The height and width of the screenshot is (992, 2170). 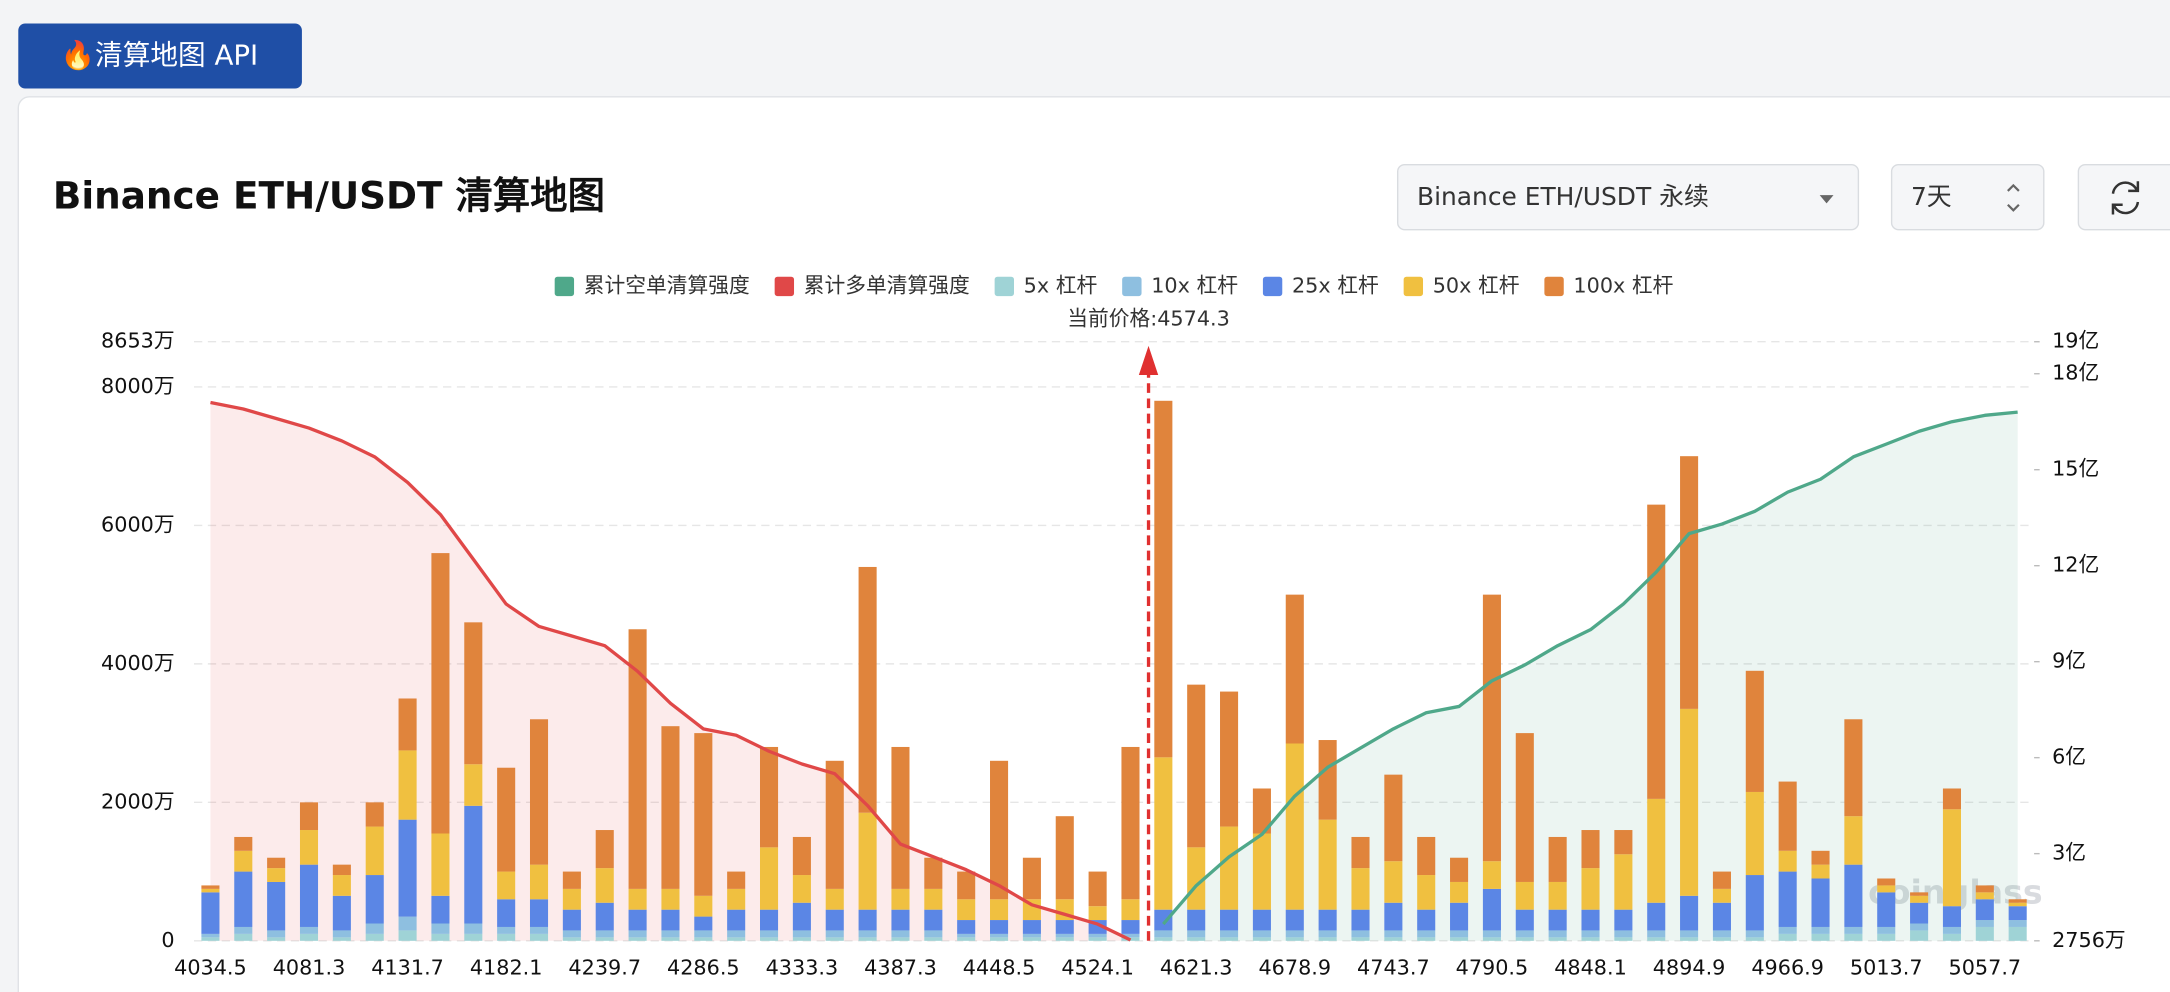 What do you see at coordinates (1061, 285) in the screenshot?
I see `legend-label: 5x 杠杆` at bounding box center [1061, 285].